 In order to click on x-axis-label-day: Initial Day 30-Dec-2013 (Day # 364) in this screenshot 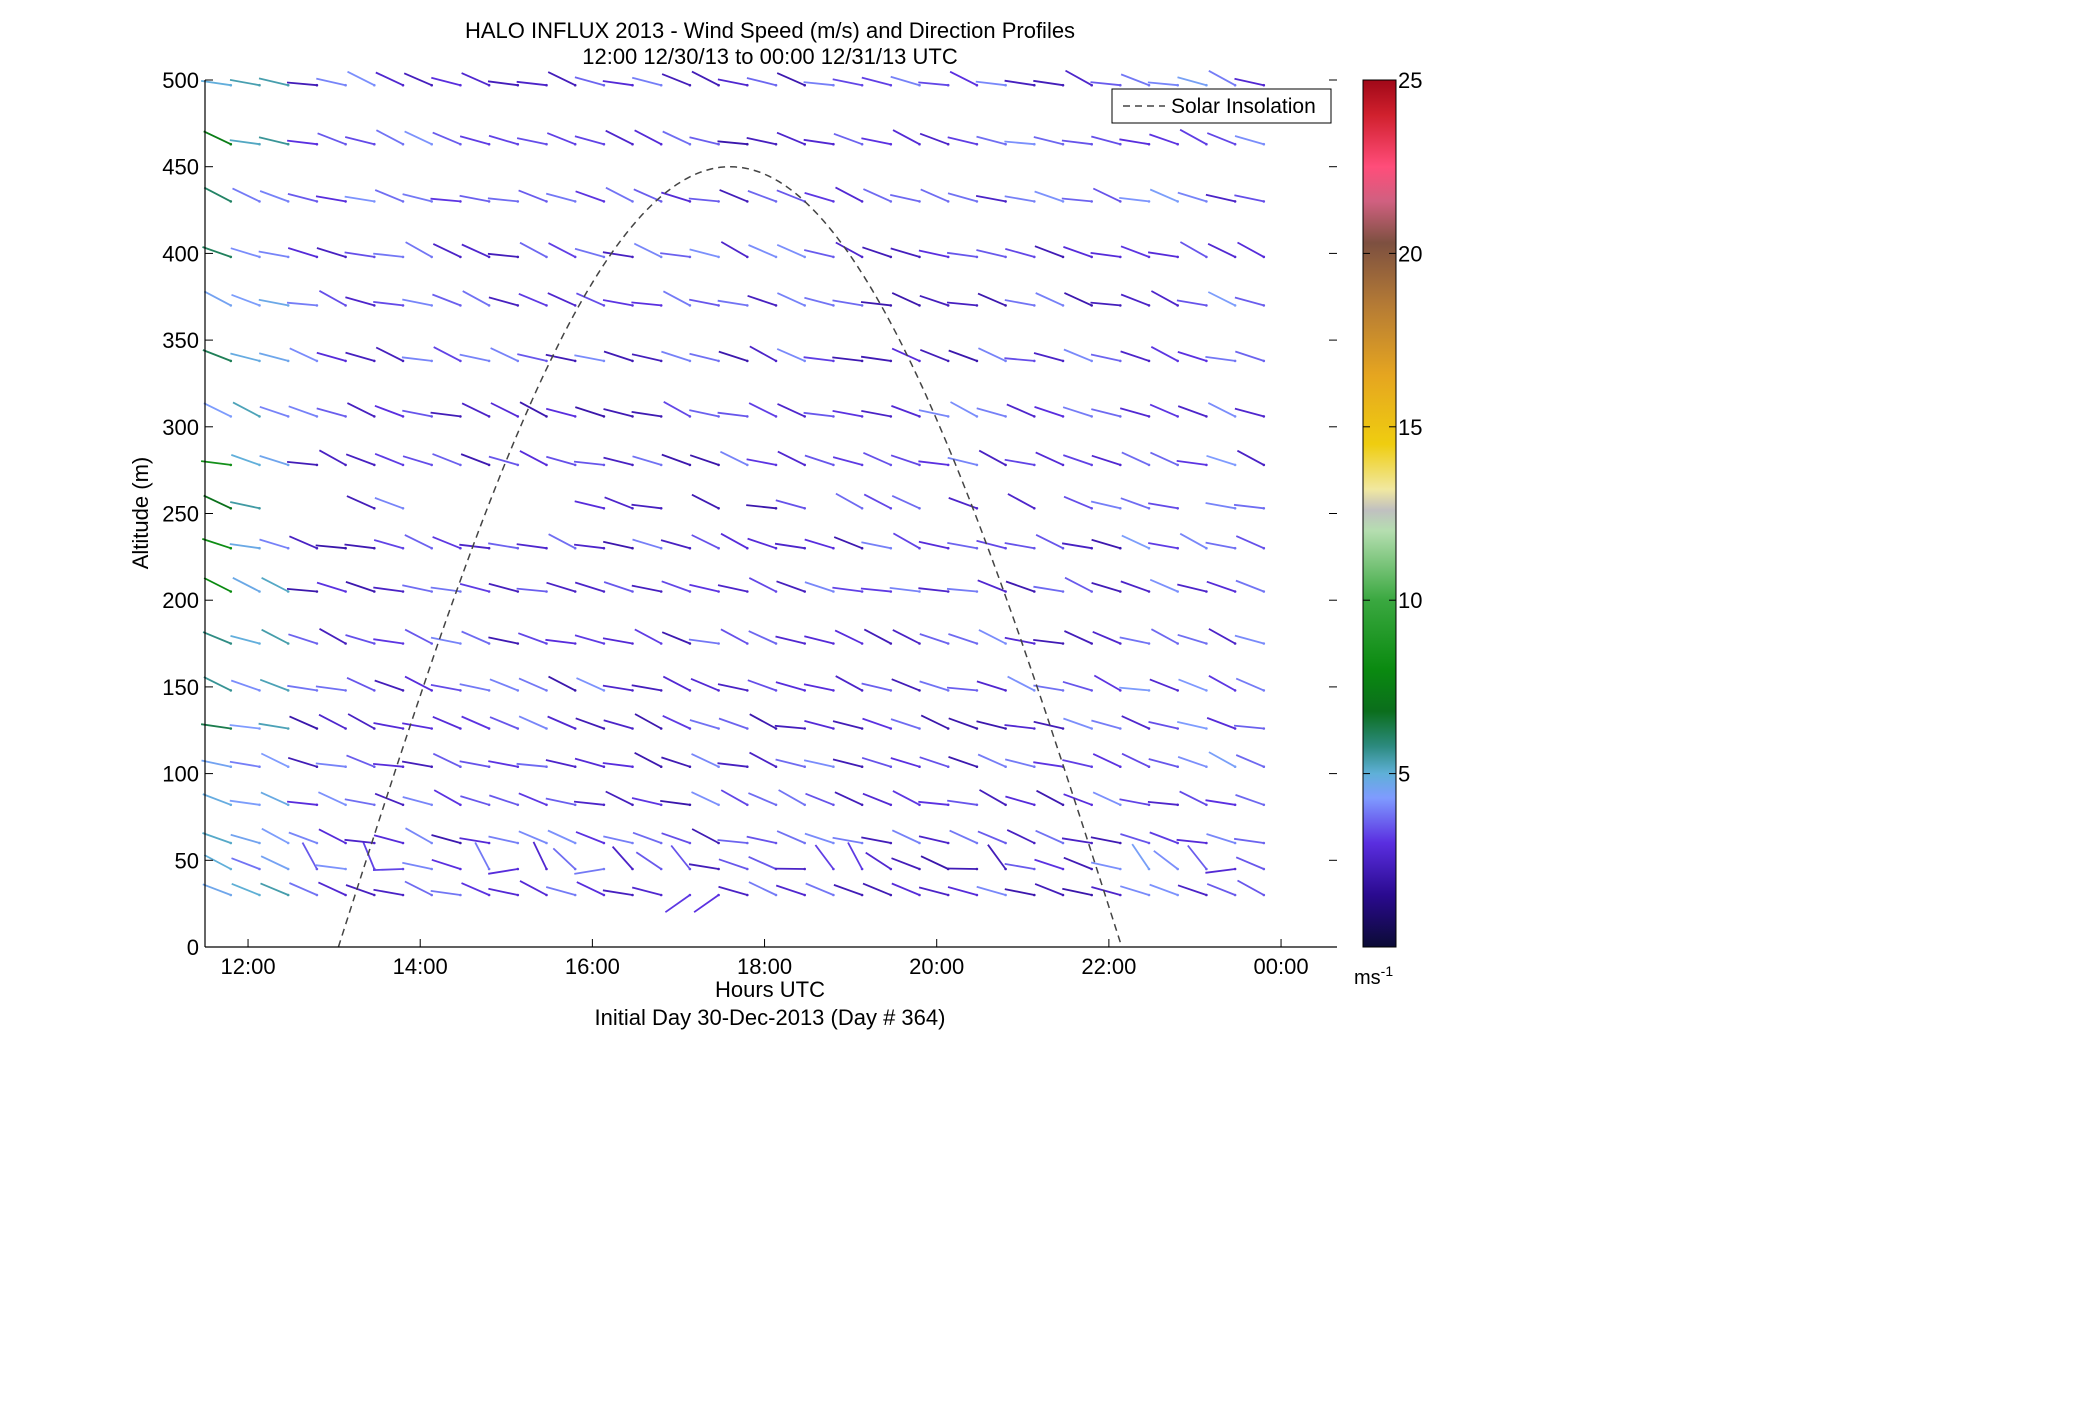, I will do `click(770, 1017)`.